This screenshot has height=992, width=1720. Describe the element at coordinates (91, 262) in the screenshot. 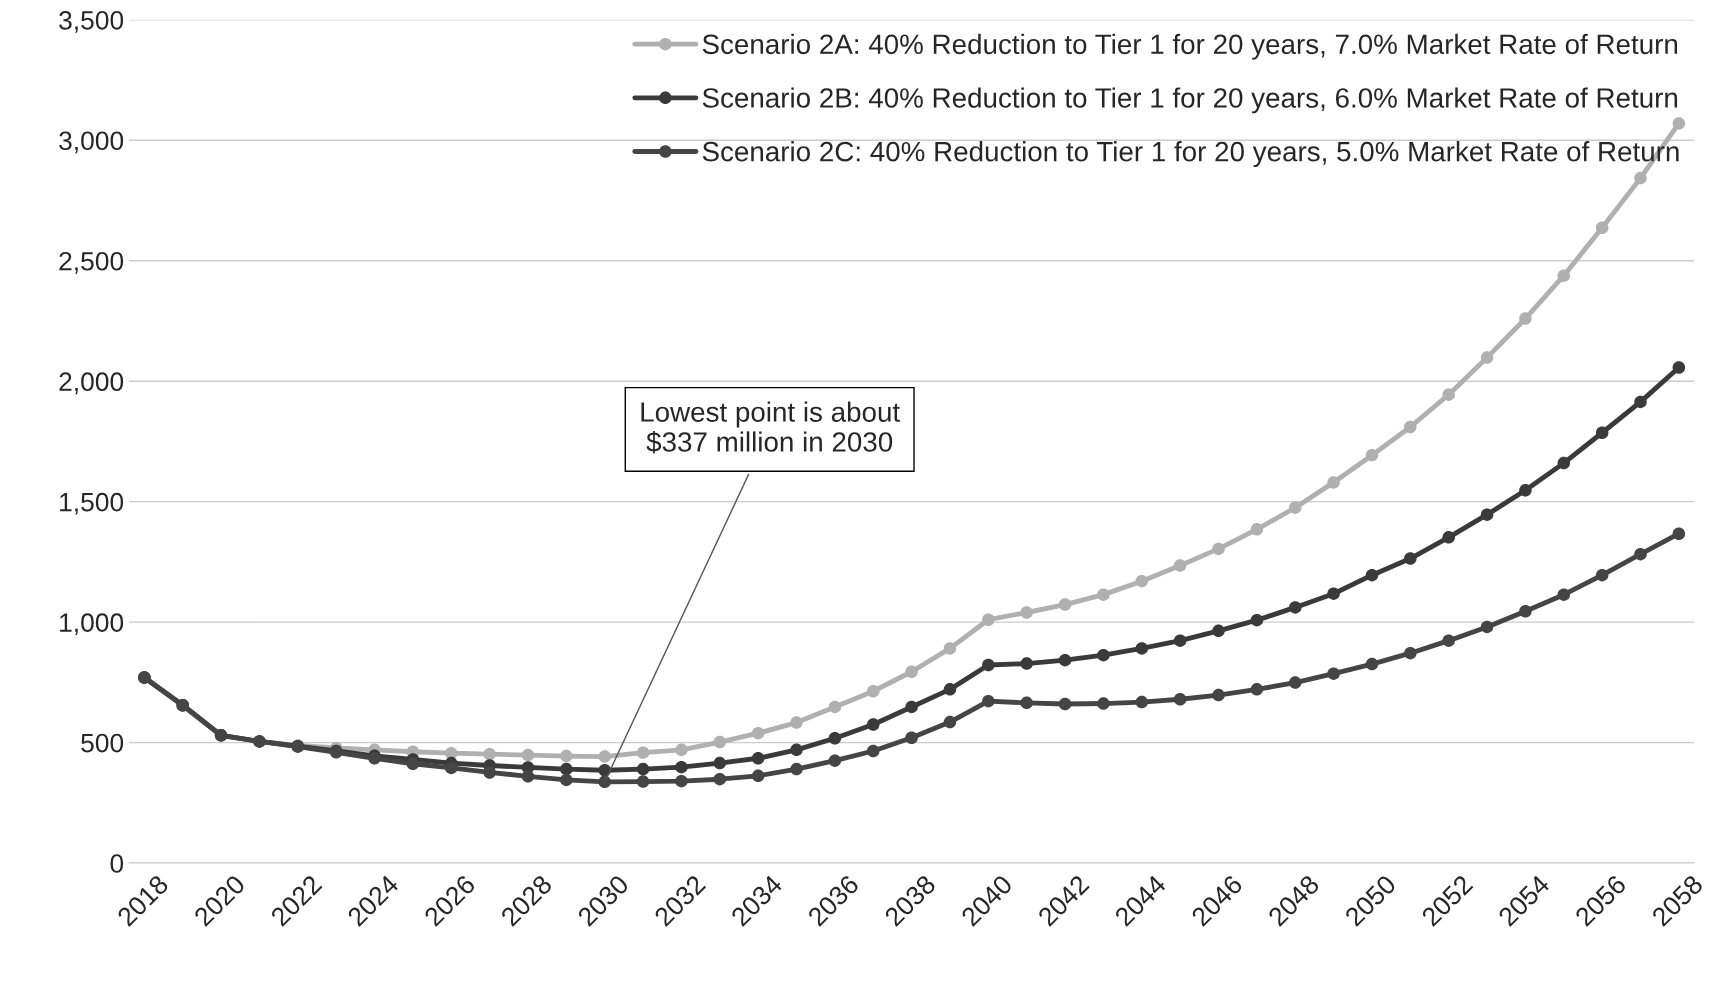

I see `y-tick-label: 2,500` at that location.